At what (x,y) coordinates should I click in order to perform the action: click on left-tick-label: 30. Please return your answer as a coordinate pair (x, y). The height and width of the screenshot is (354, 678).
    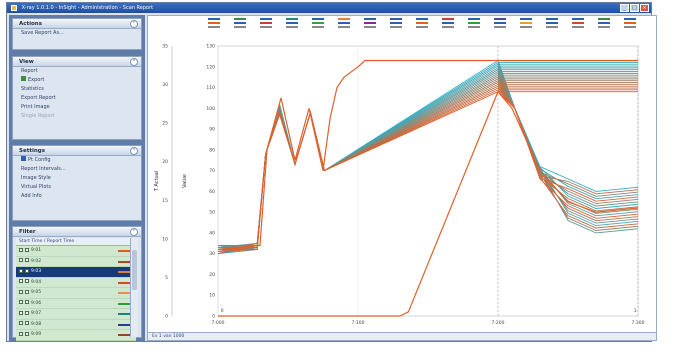
    Looking at the image, I should click on (165, 85).